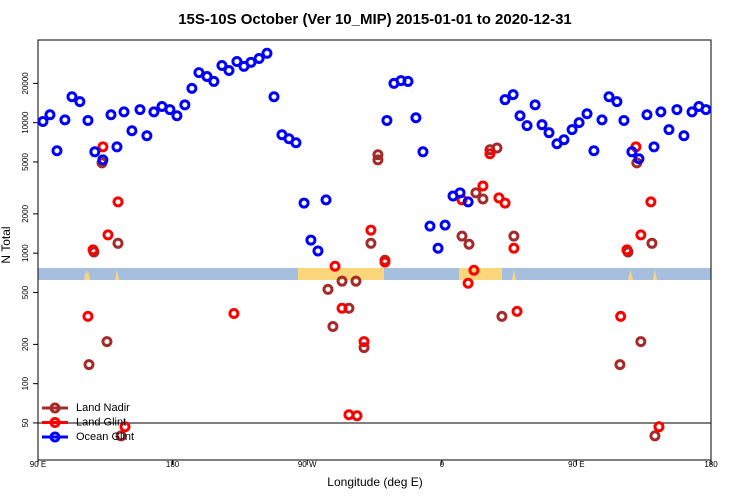 This screenshot has width=750, height=500. Describe the element at coordinates (38, 464) in the screenshot. I see `x-tick-label: 90 E` at that location.